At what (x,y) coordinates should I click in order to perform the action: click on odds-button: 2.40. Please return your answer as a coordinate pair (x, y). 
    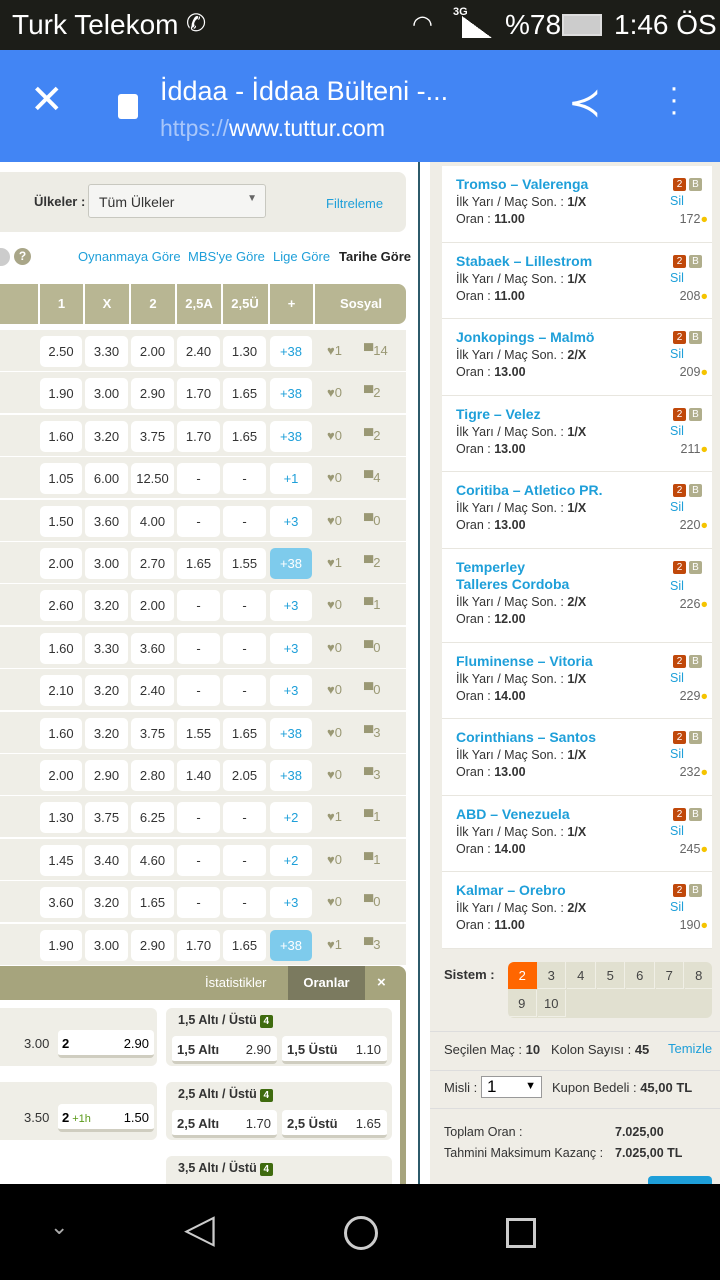
    Looking at the image, I should click on (198, 351).